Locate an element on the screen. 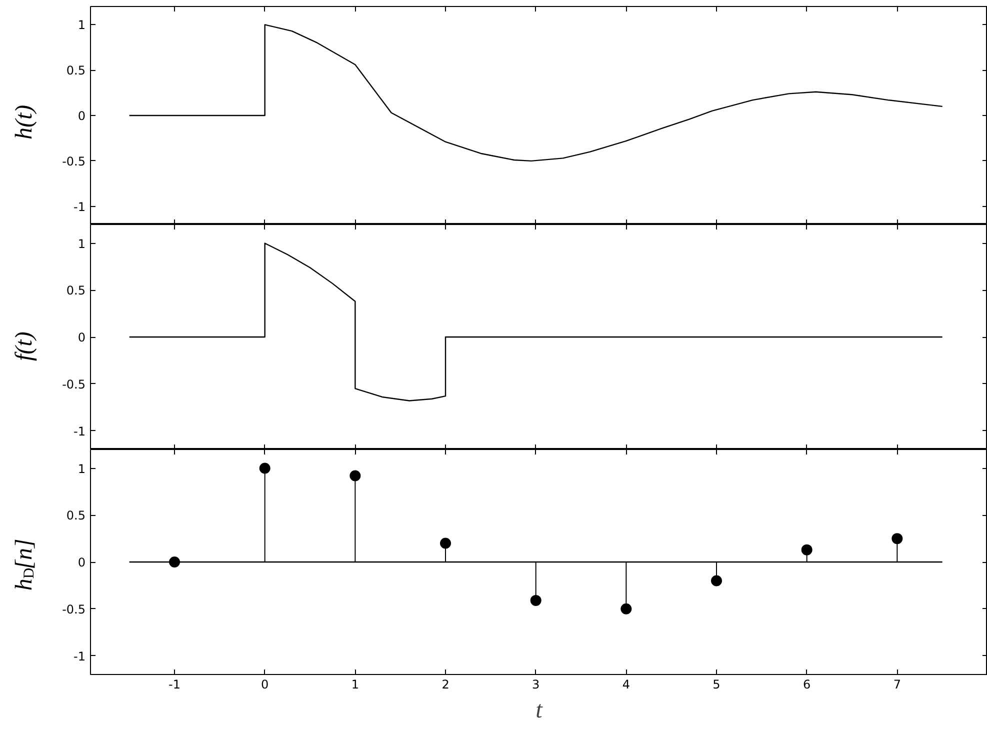  y-axis-title: h(t) is located at coordinates (25, 122).